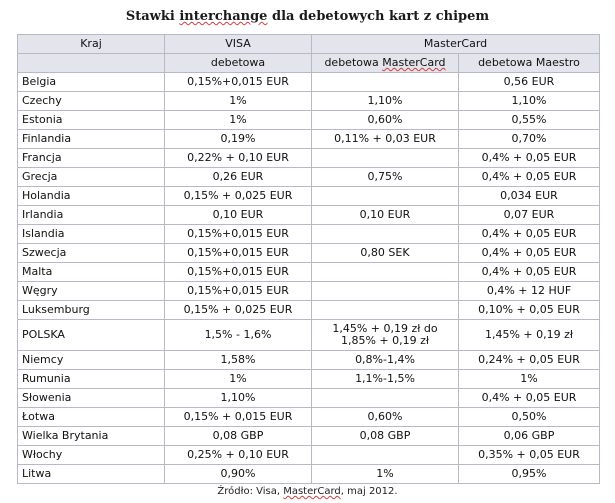 This screenshot has height=503, width=615. I want to click on visa-cell: 0,15% + 0,015 EUR, so click(238, 417).